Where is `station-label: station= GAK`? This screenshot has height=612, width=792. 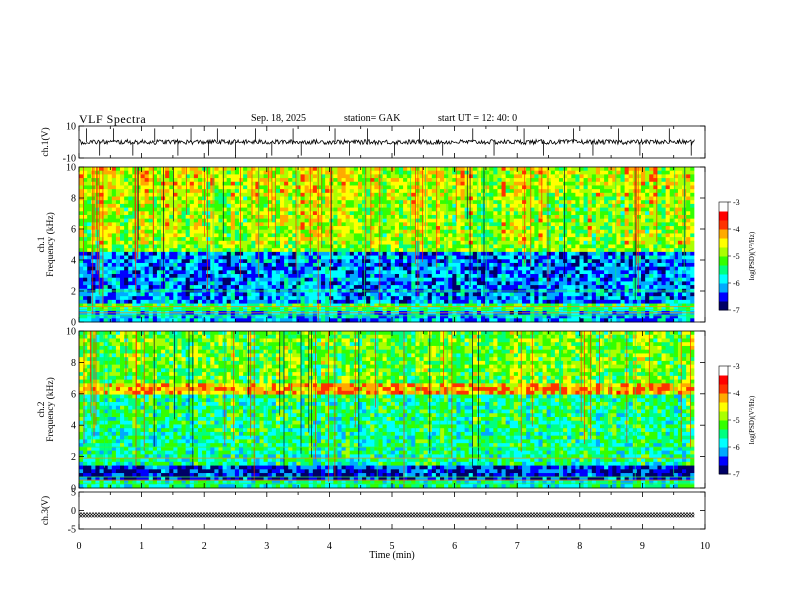
station-label: station= GAK is located at coordinates (372, 118).